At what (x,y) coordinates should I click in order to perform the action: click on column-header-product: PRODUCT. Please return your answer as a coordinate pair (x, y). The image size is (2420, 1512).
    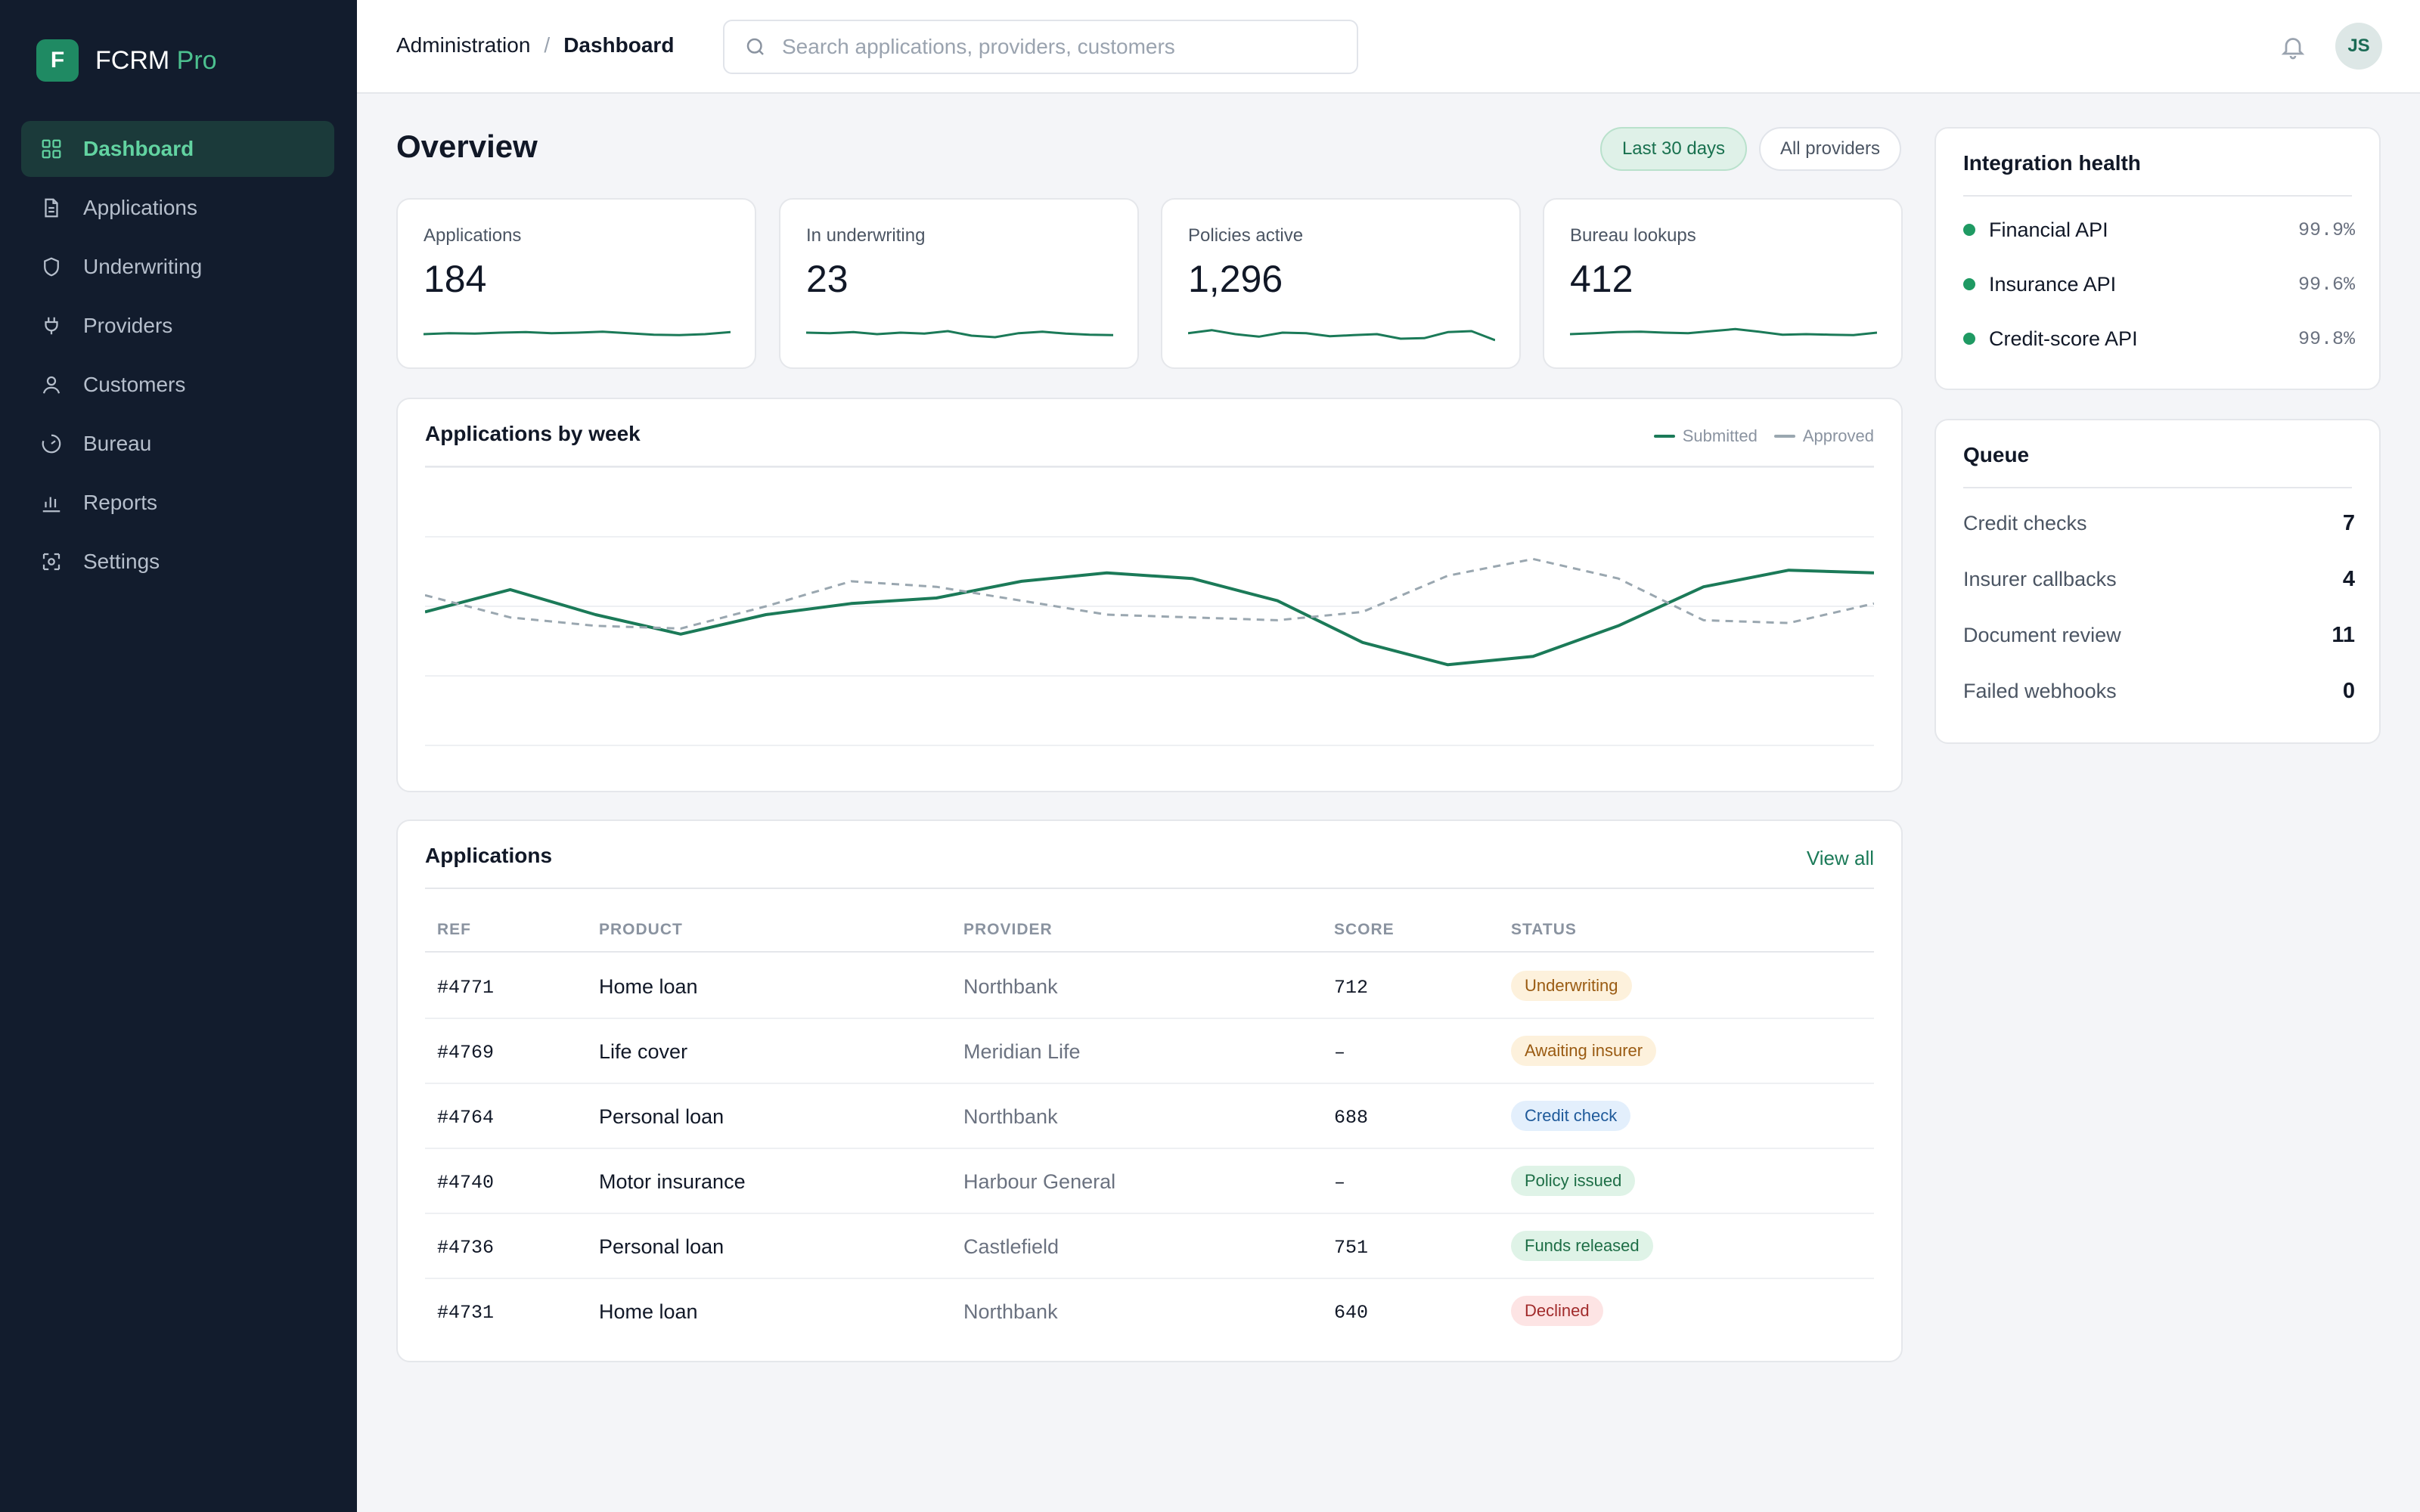
    Looking at the image, I should click on (641, 929).